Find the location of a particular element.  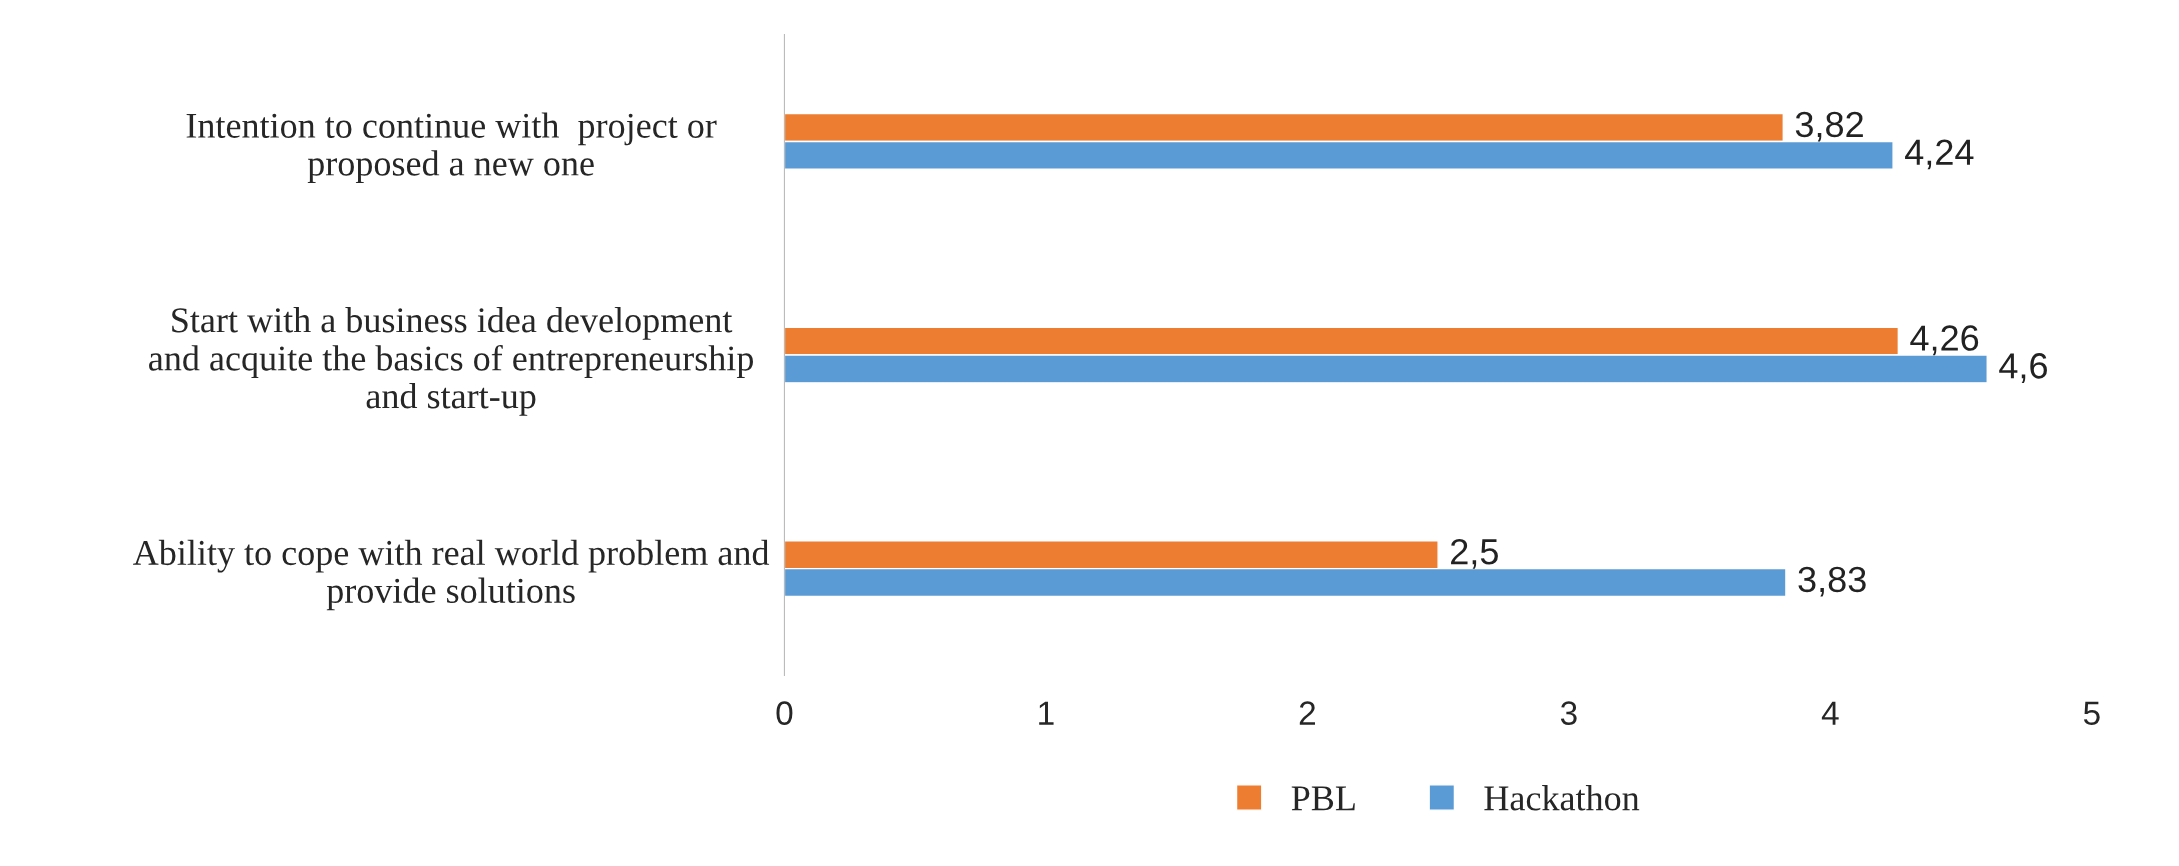

data-label: 4,6 is located at coordinates (2023, 368).